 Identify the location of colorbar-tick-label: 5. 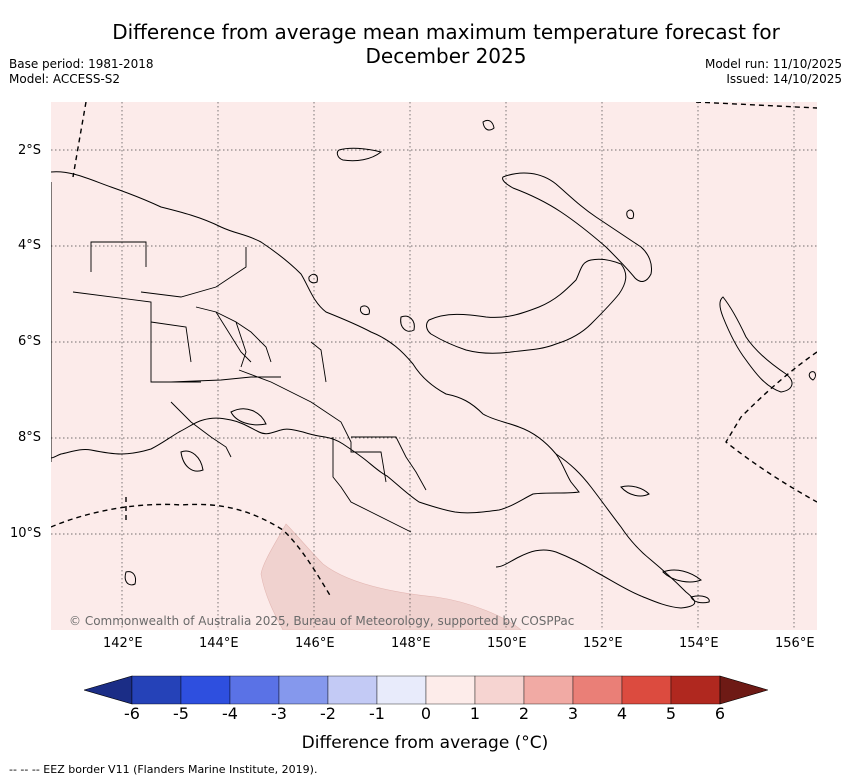
(671, 713).